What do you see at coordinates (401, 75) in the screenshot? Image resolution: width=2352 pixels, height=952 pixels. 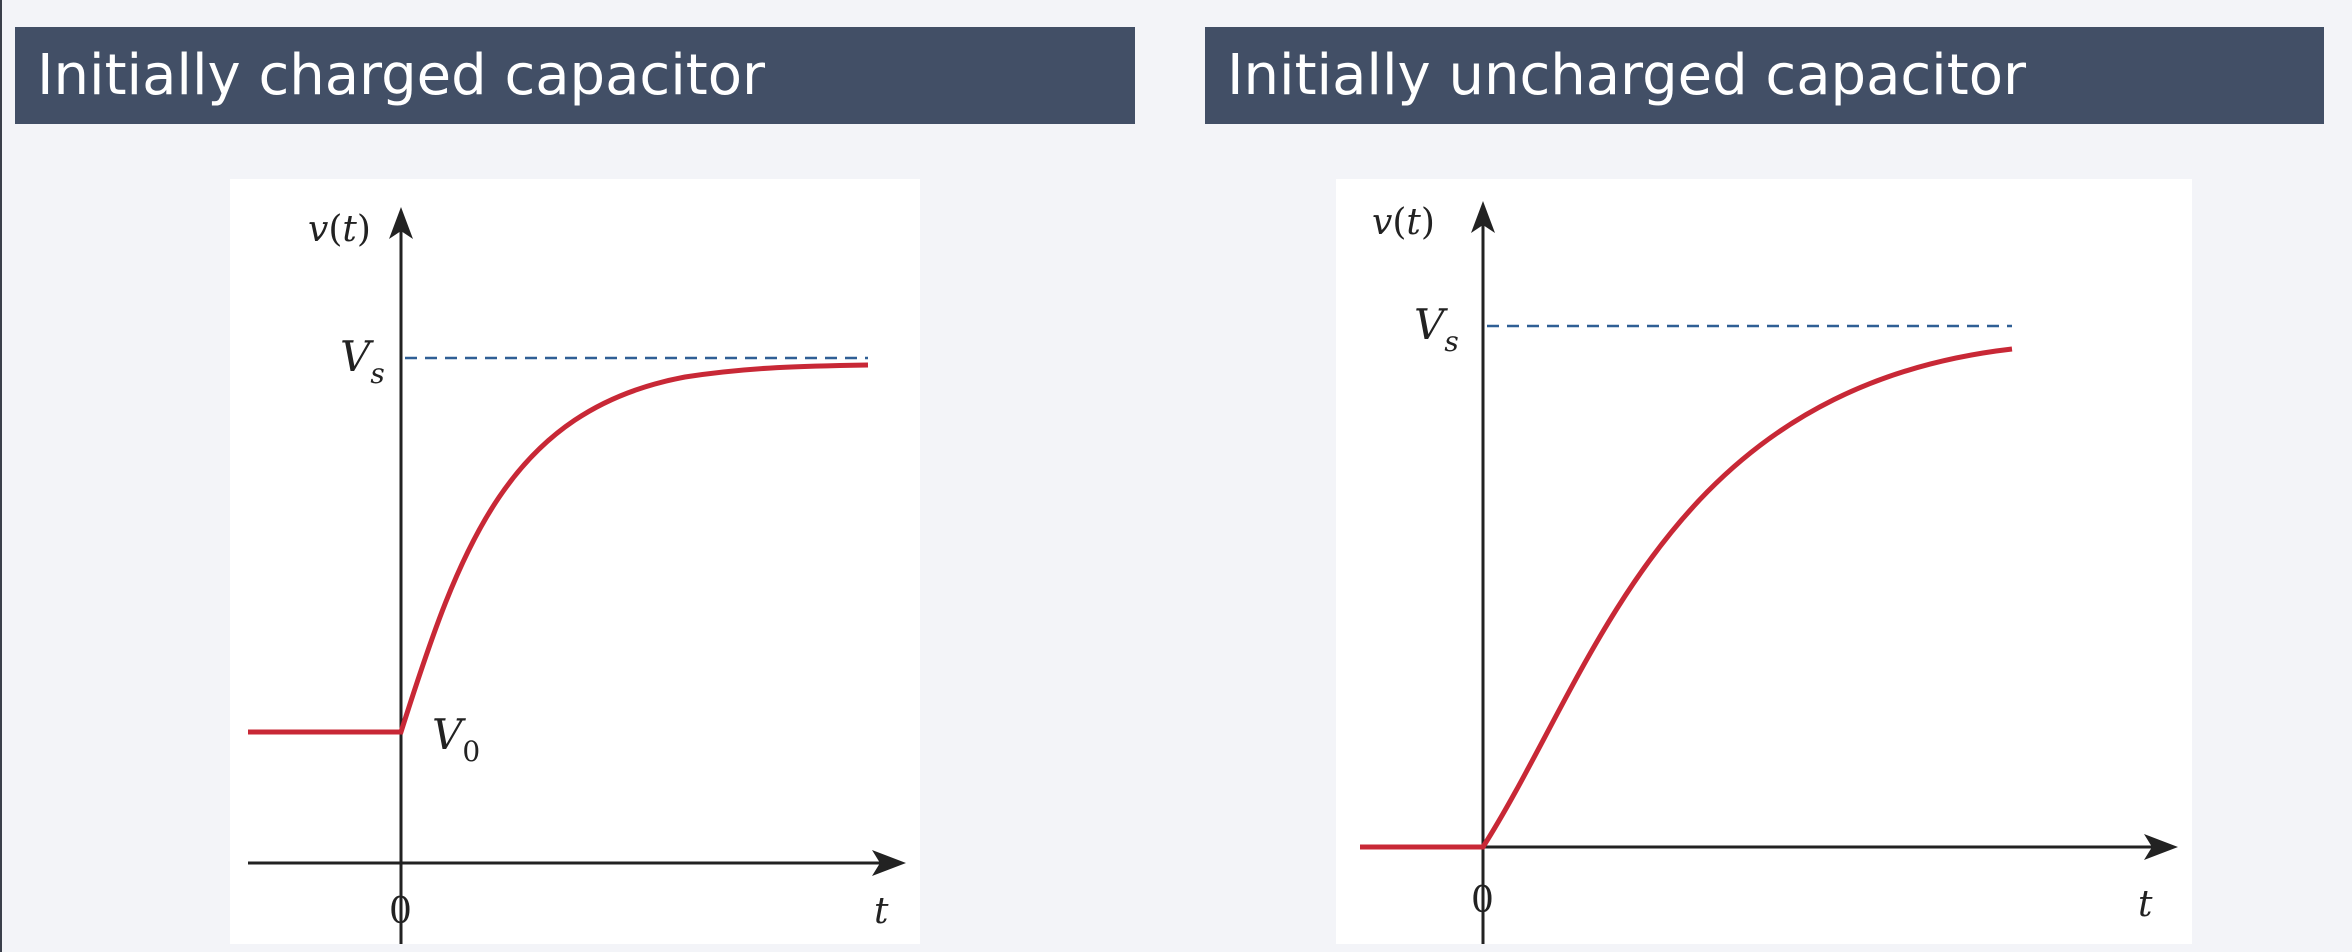 I see `panel-title: Initially charged capacitor` at bounding box center [401, 75].